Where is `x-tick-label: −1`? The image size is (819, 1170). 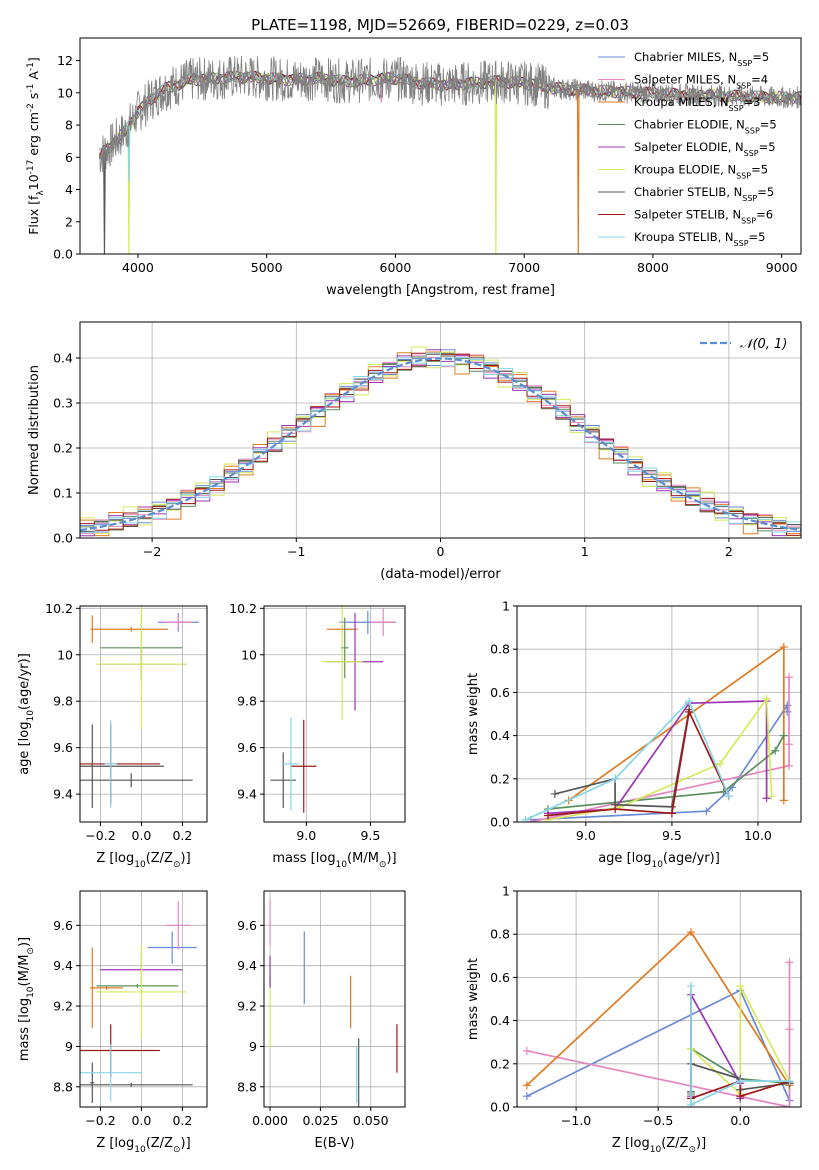 x-tick-label: −1 is located at coordinates (296, 551).